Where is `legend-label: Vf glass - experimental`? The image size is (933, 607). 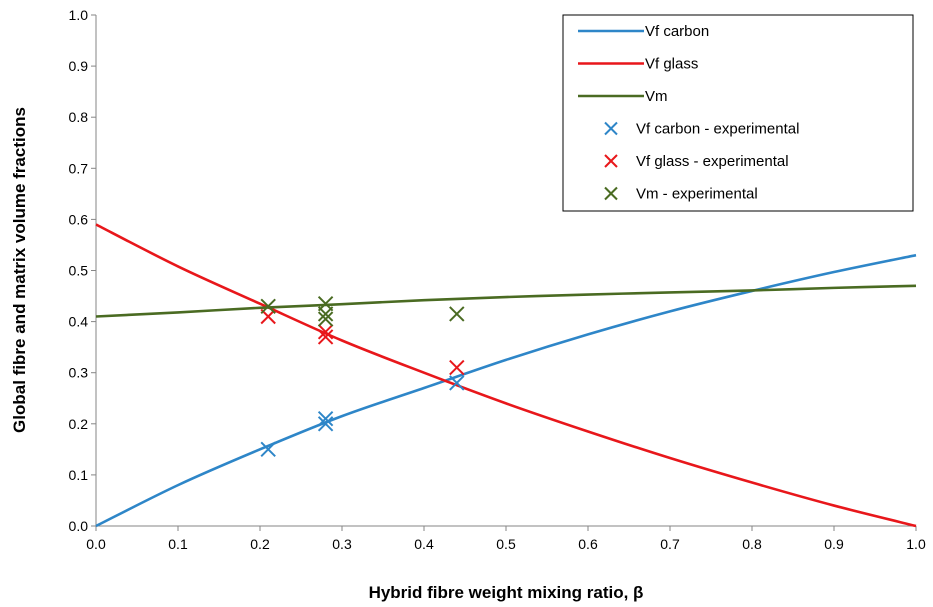
legend-label: Vf glass - experimental is located at coordinates (712, 161).